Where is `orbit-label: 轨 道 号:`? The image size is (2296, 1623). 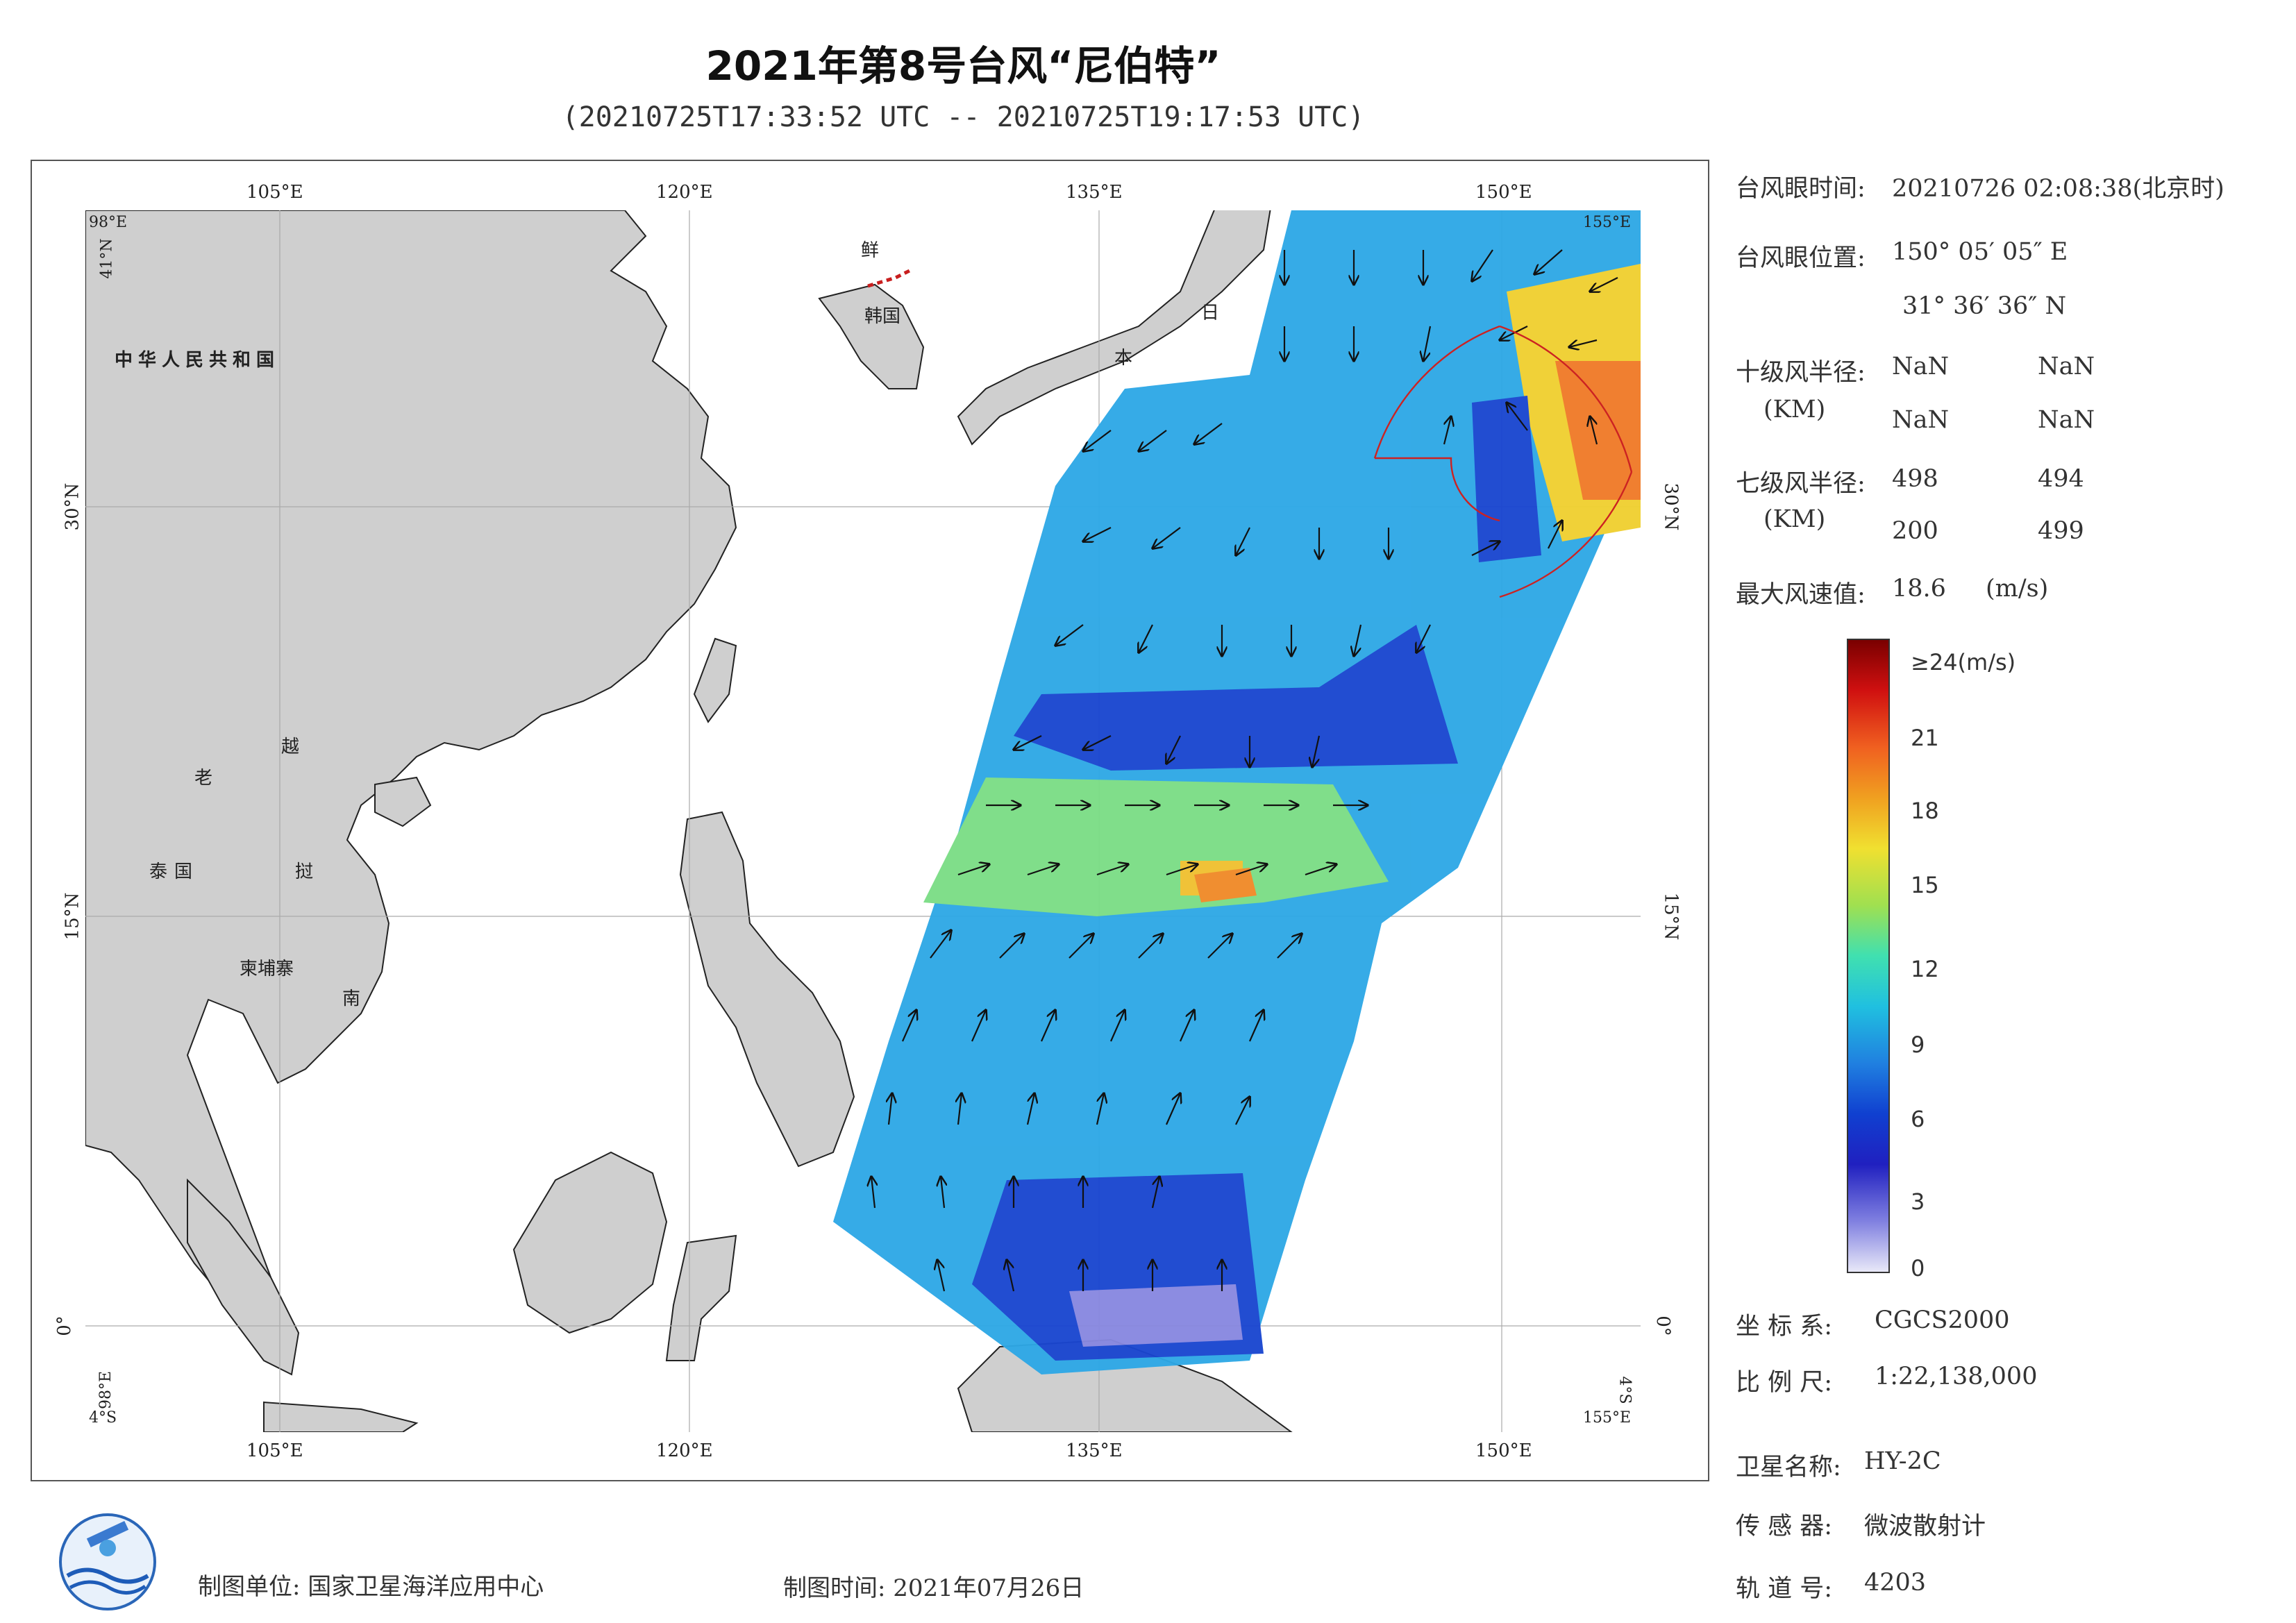 orbit-label: 轨 道 号: is located at coordinates (1784, 1589).